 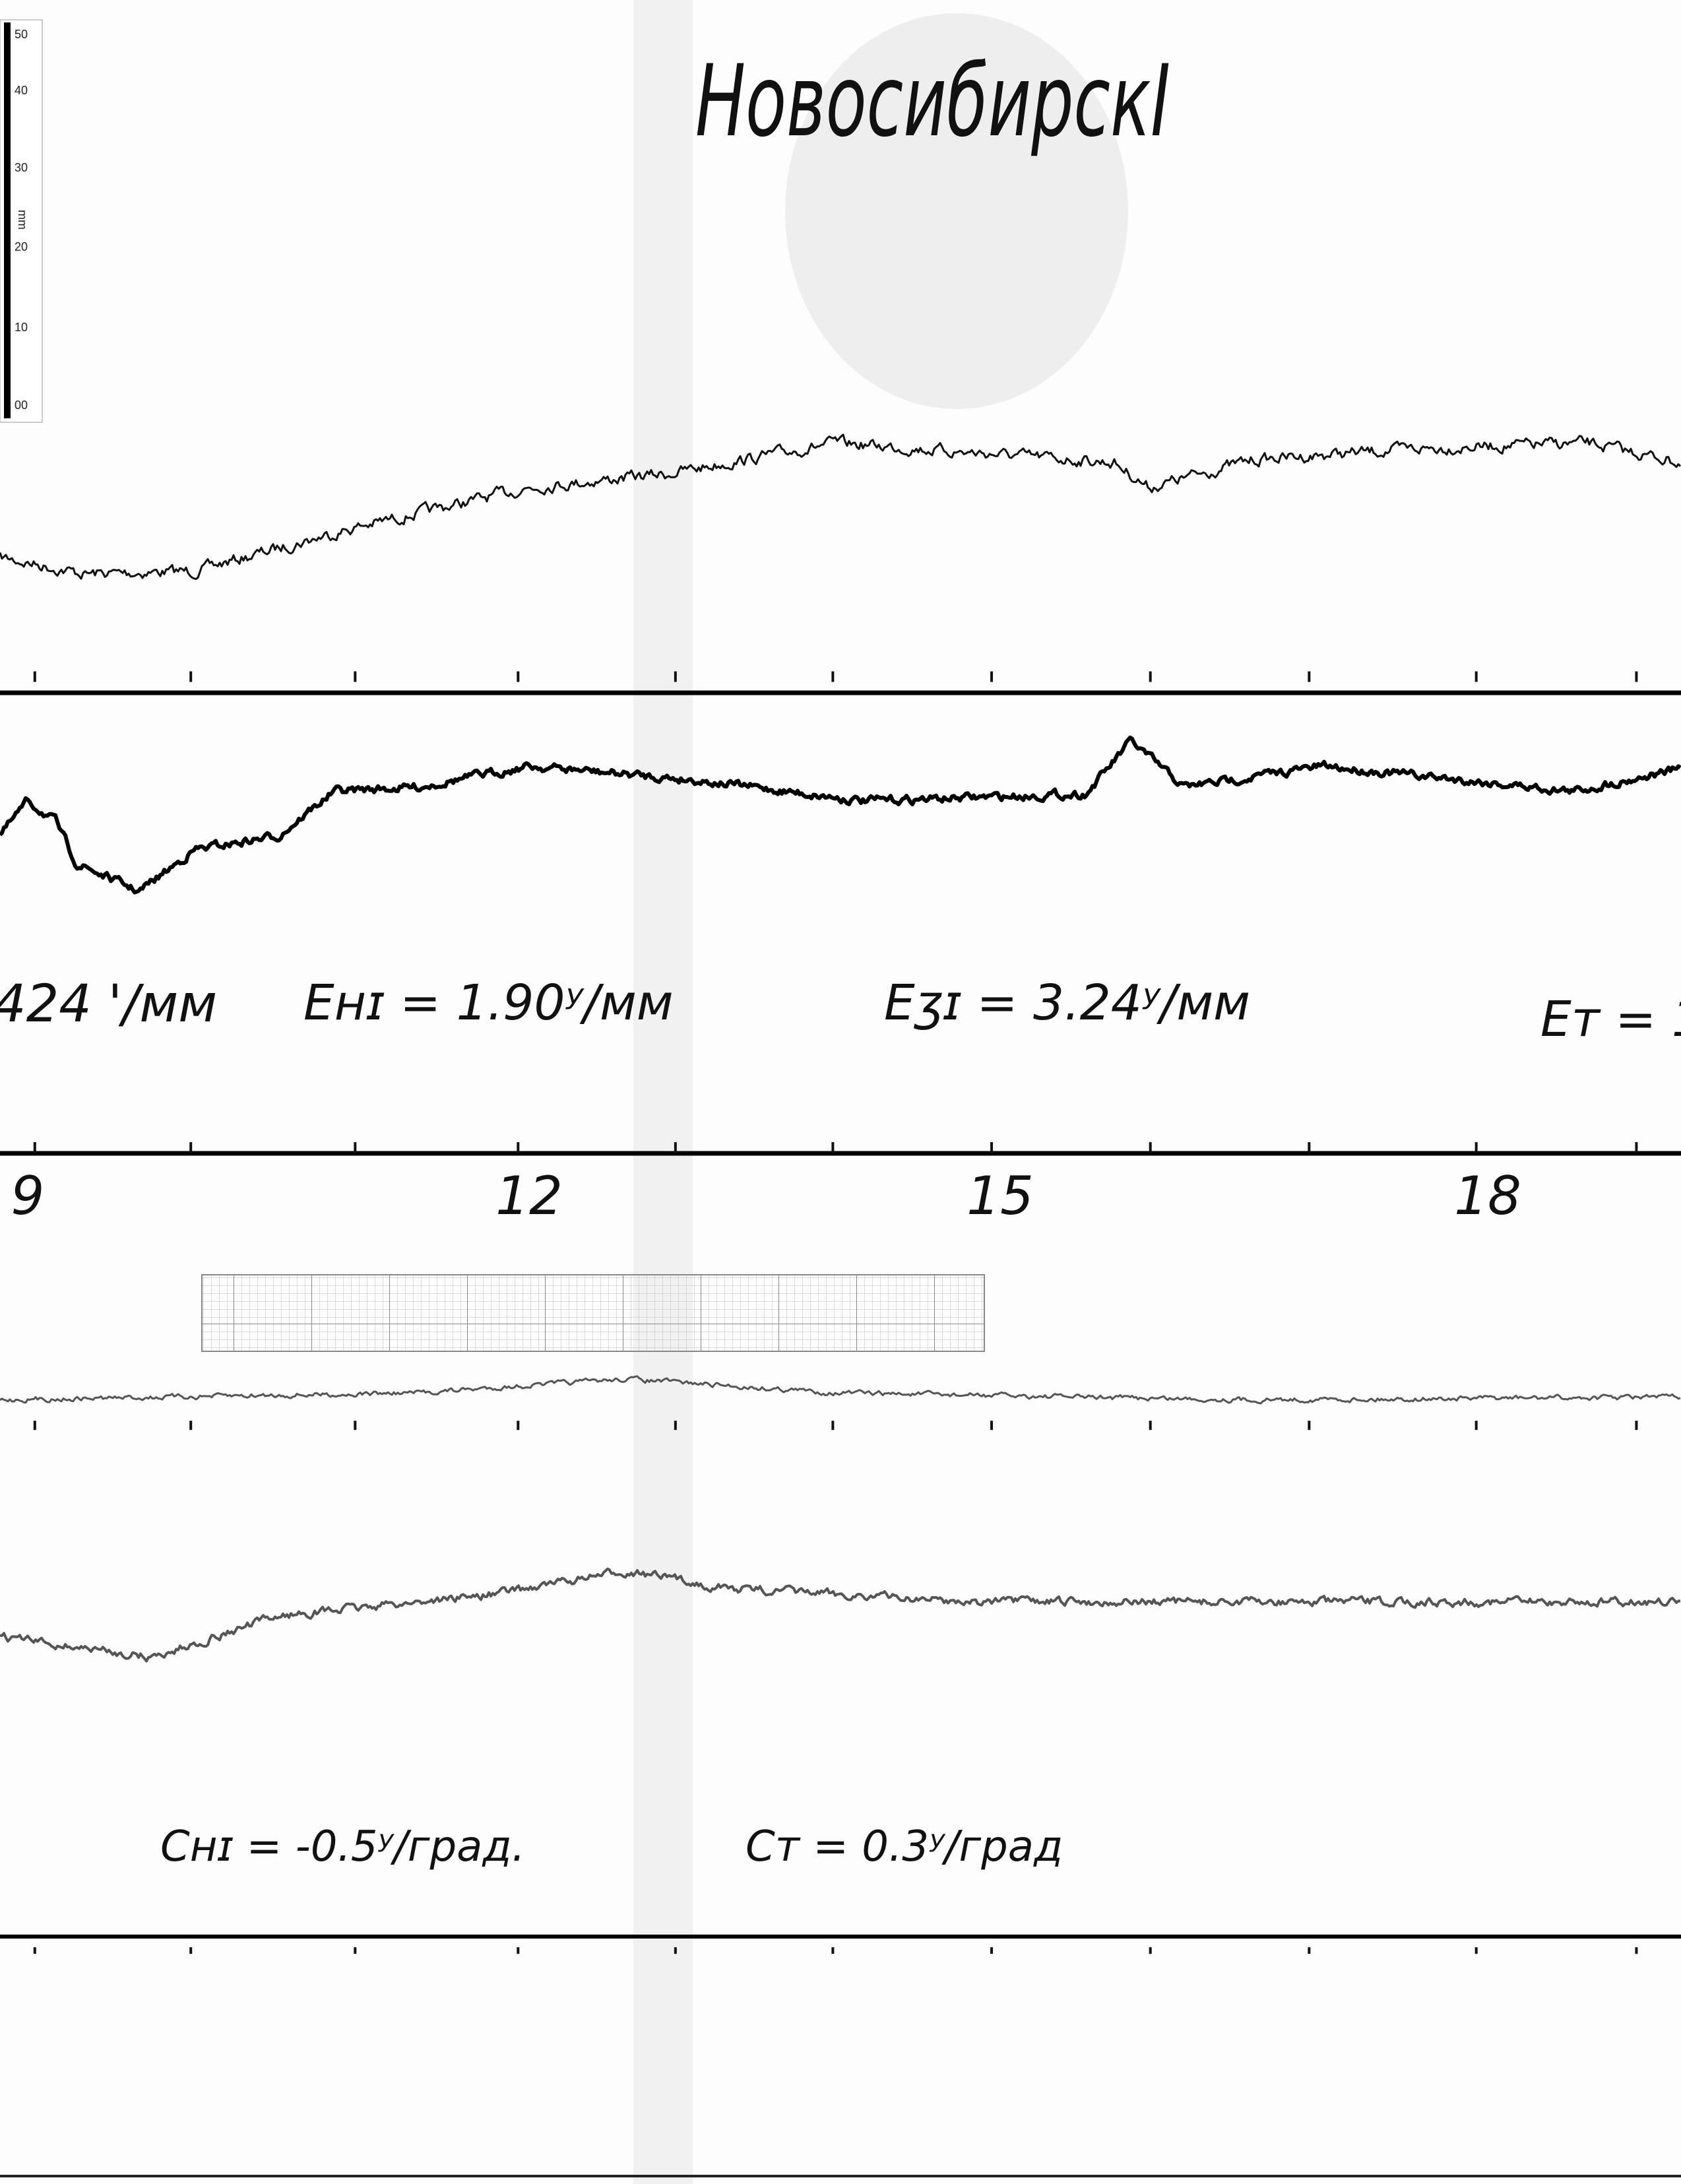 I want to click on hour-label: 15, so click(x=1000, y=1196).